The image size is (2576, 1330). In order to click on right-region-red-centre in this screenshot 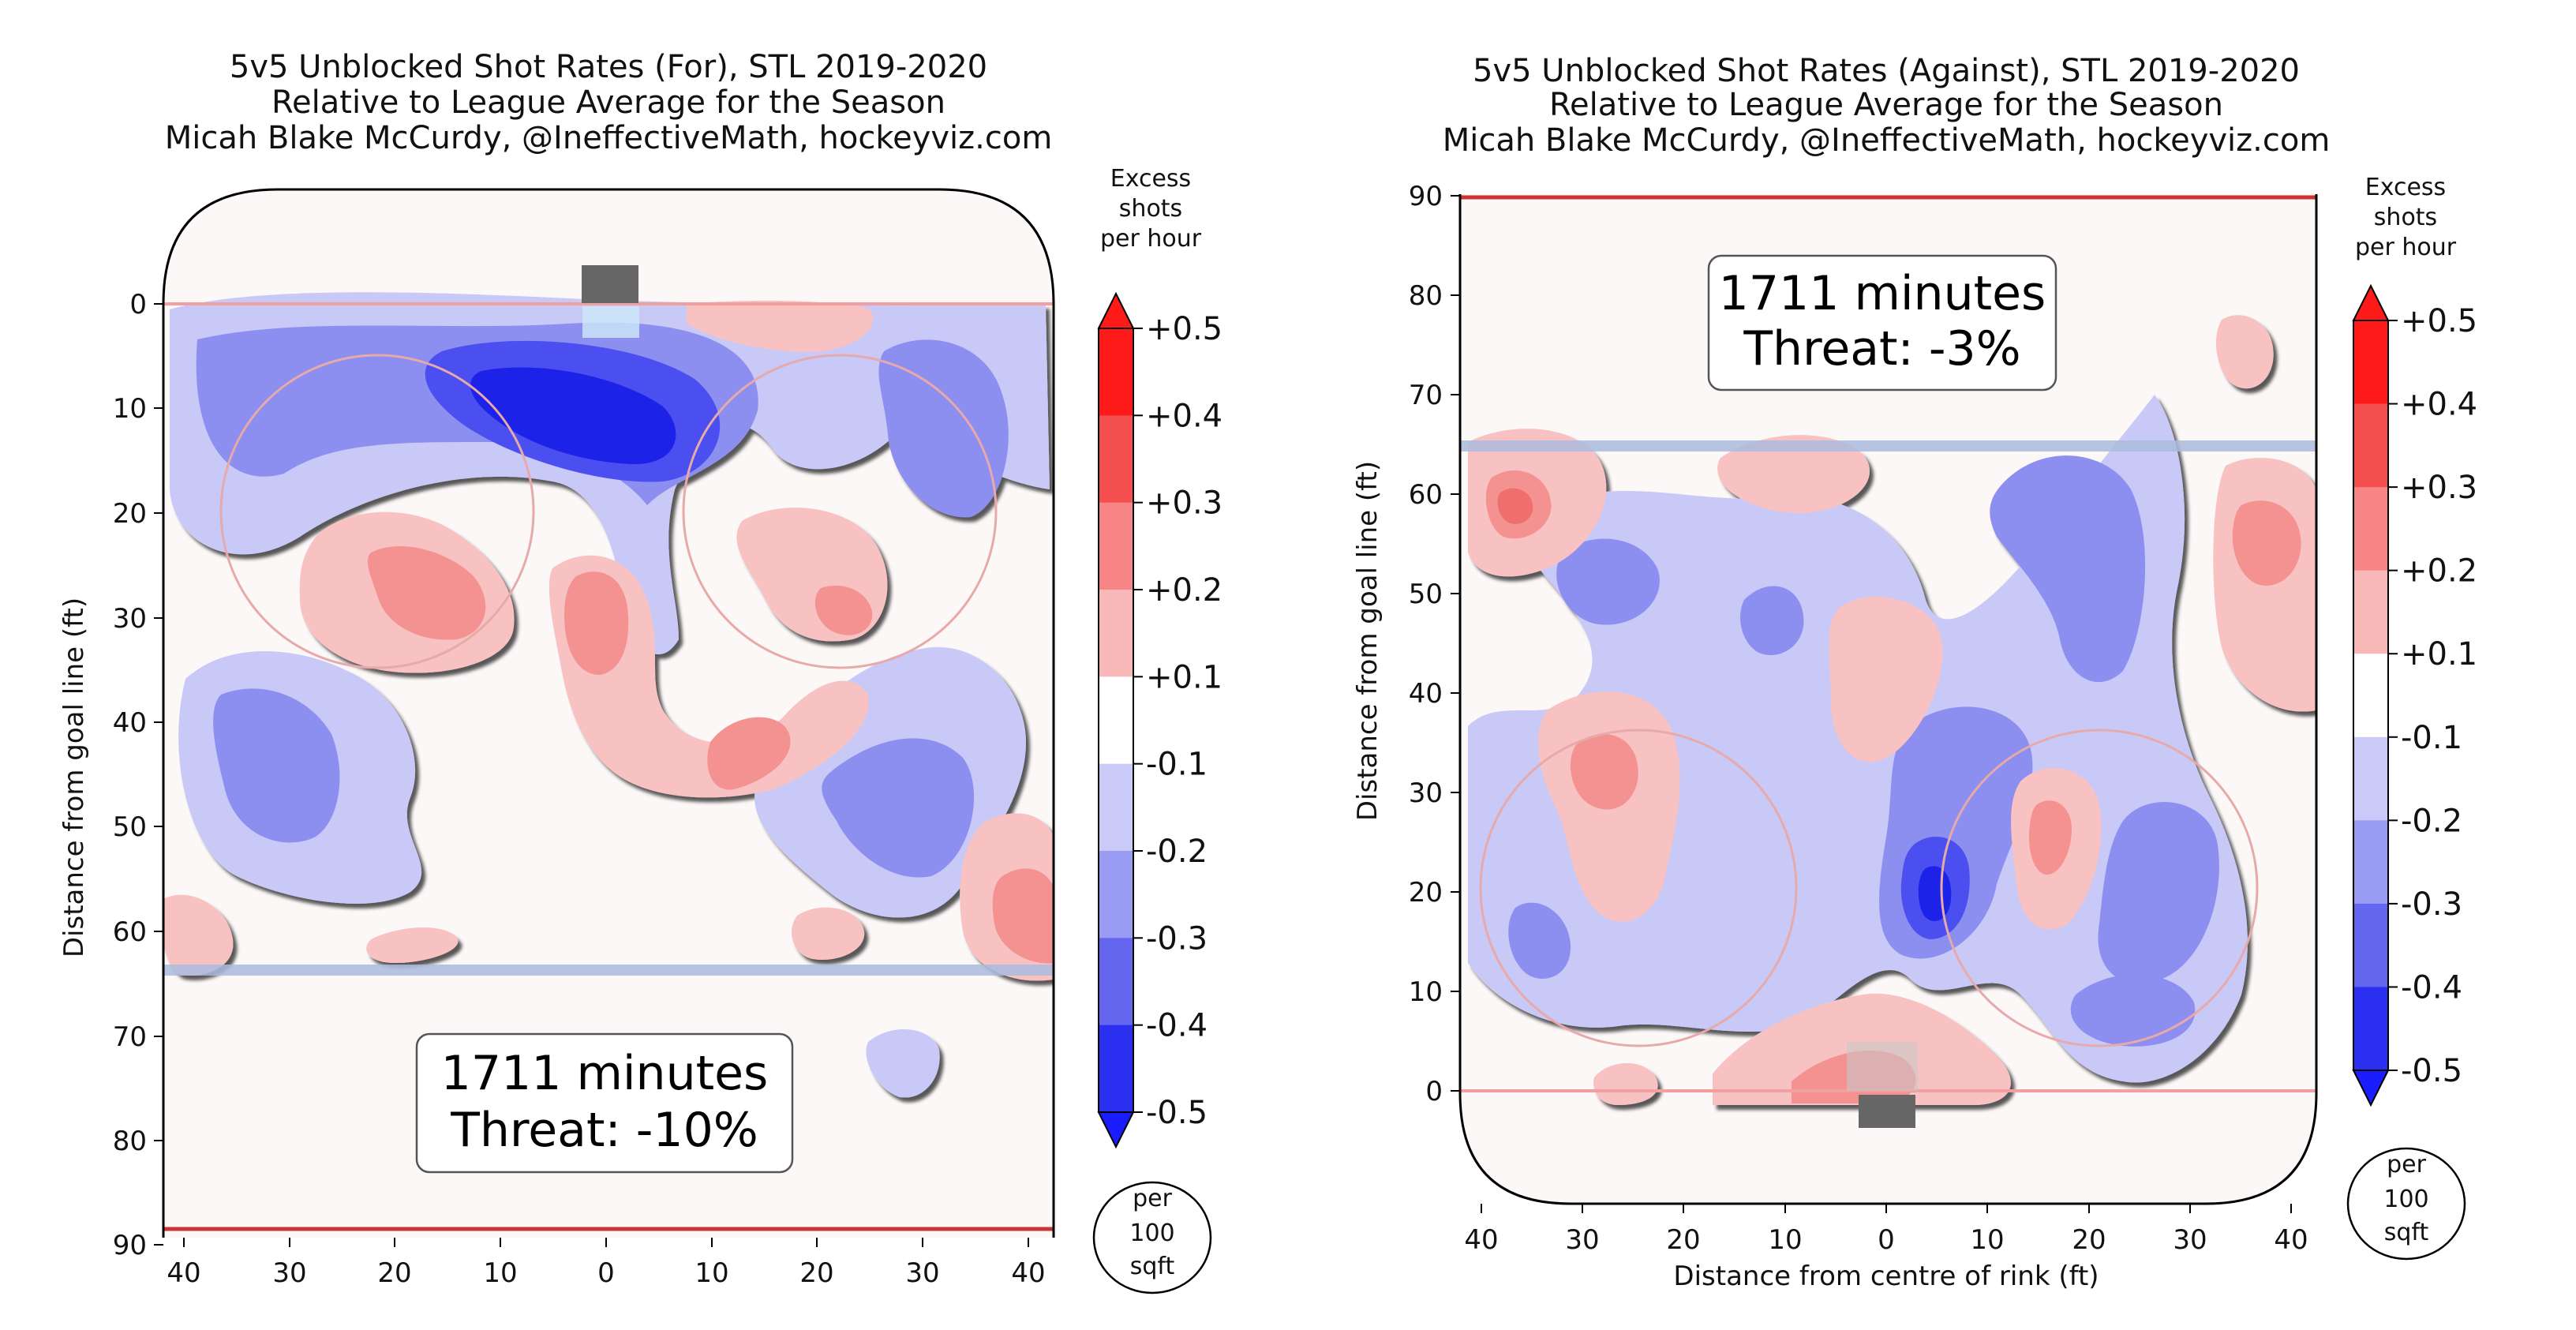, I will do `click(1886, 679)`.